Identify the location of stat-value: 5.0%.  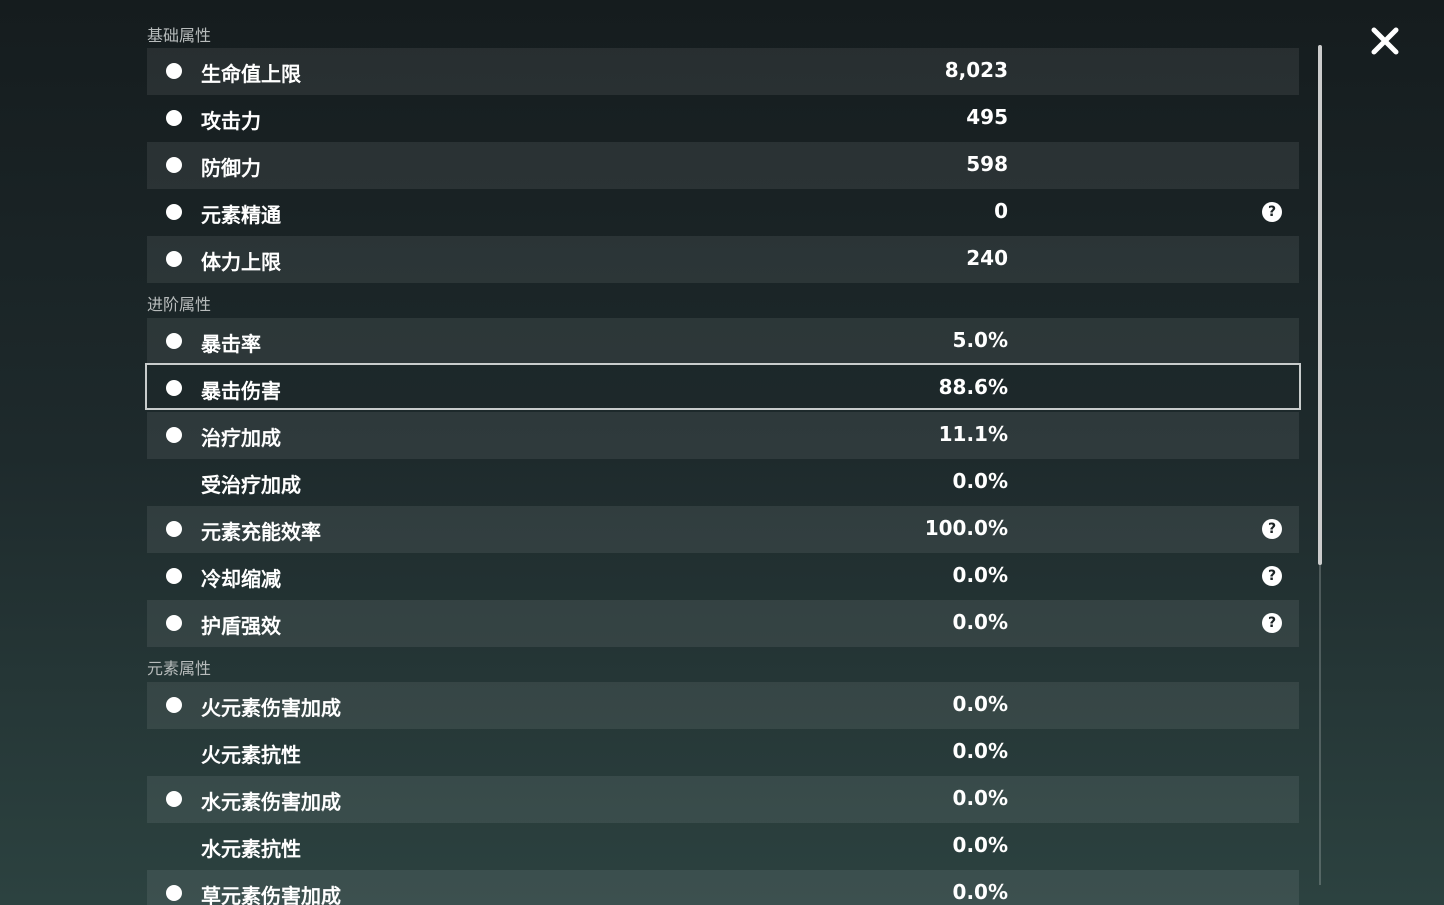
(980, 340).